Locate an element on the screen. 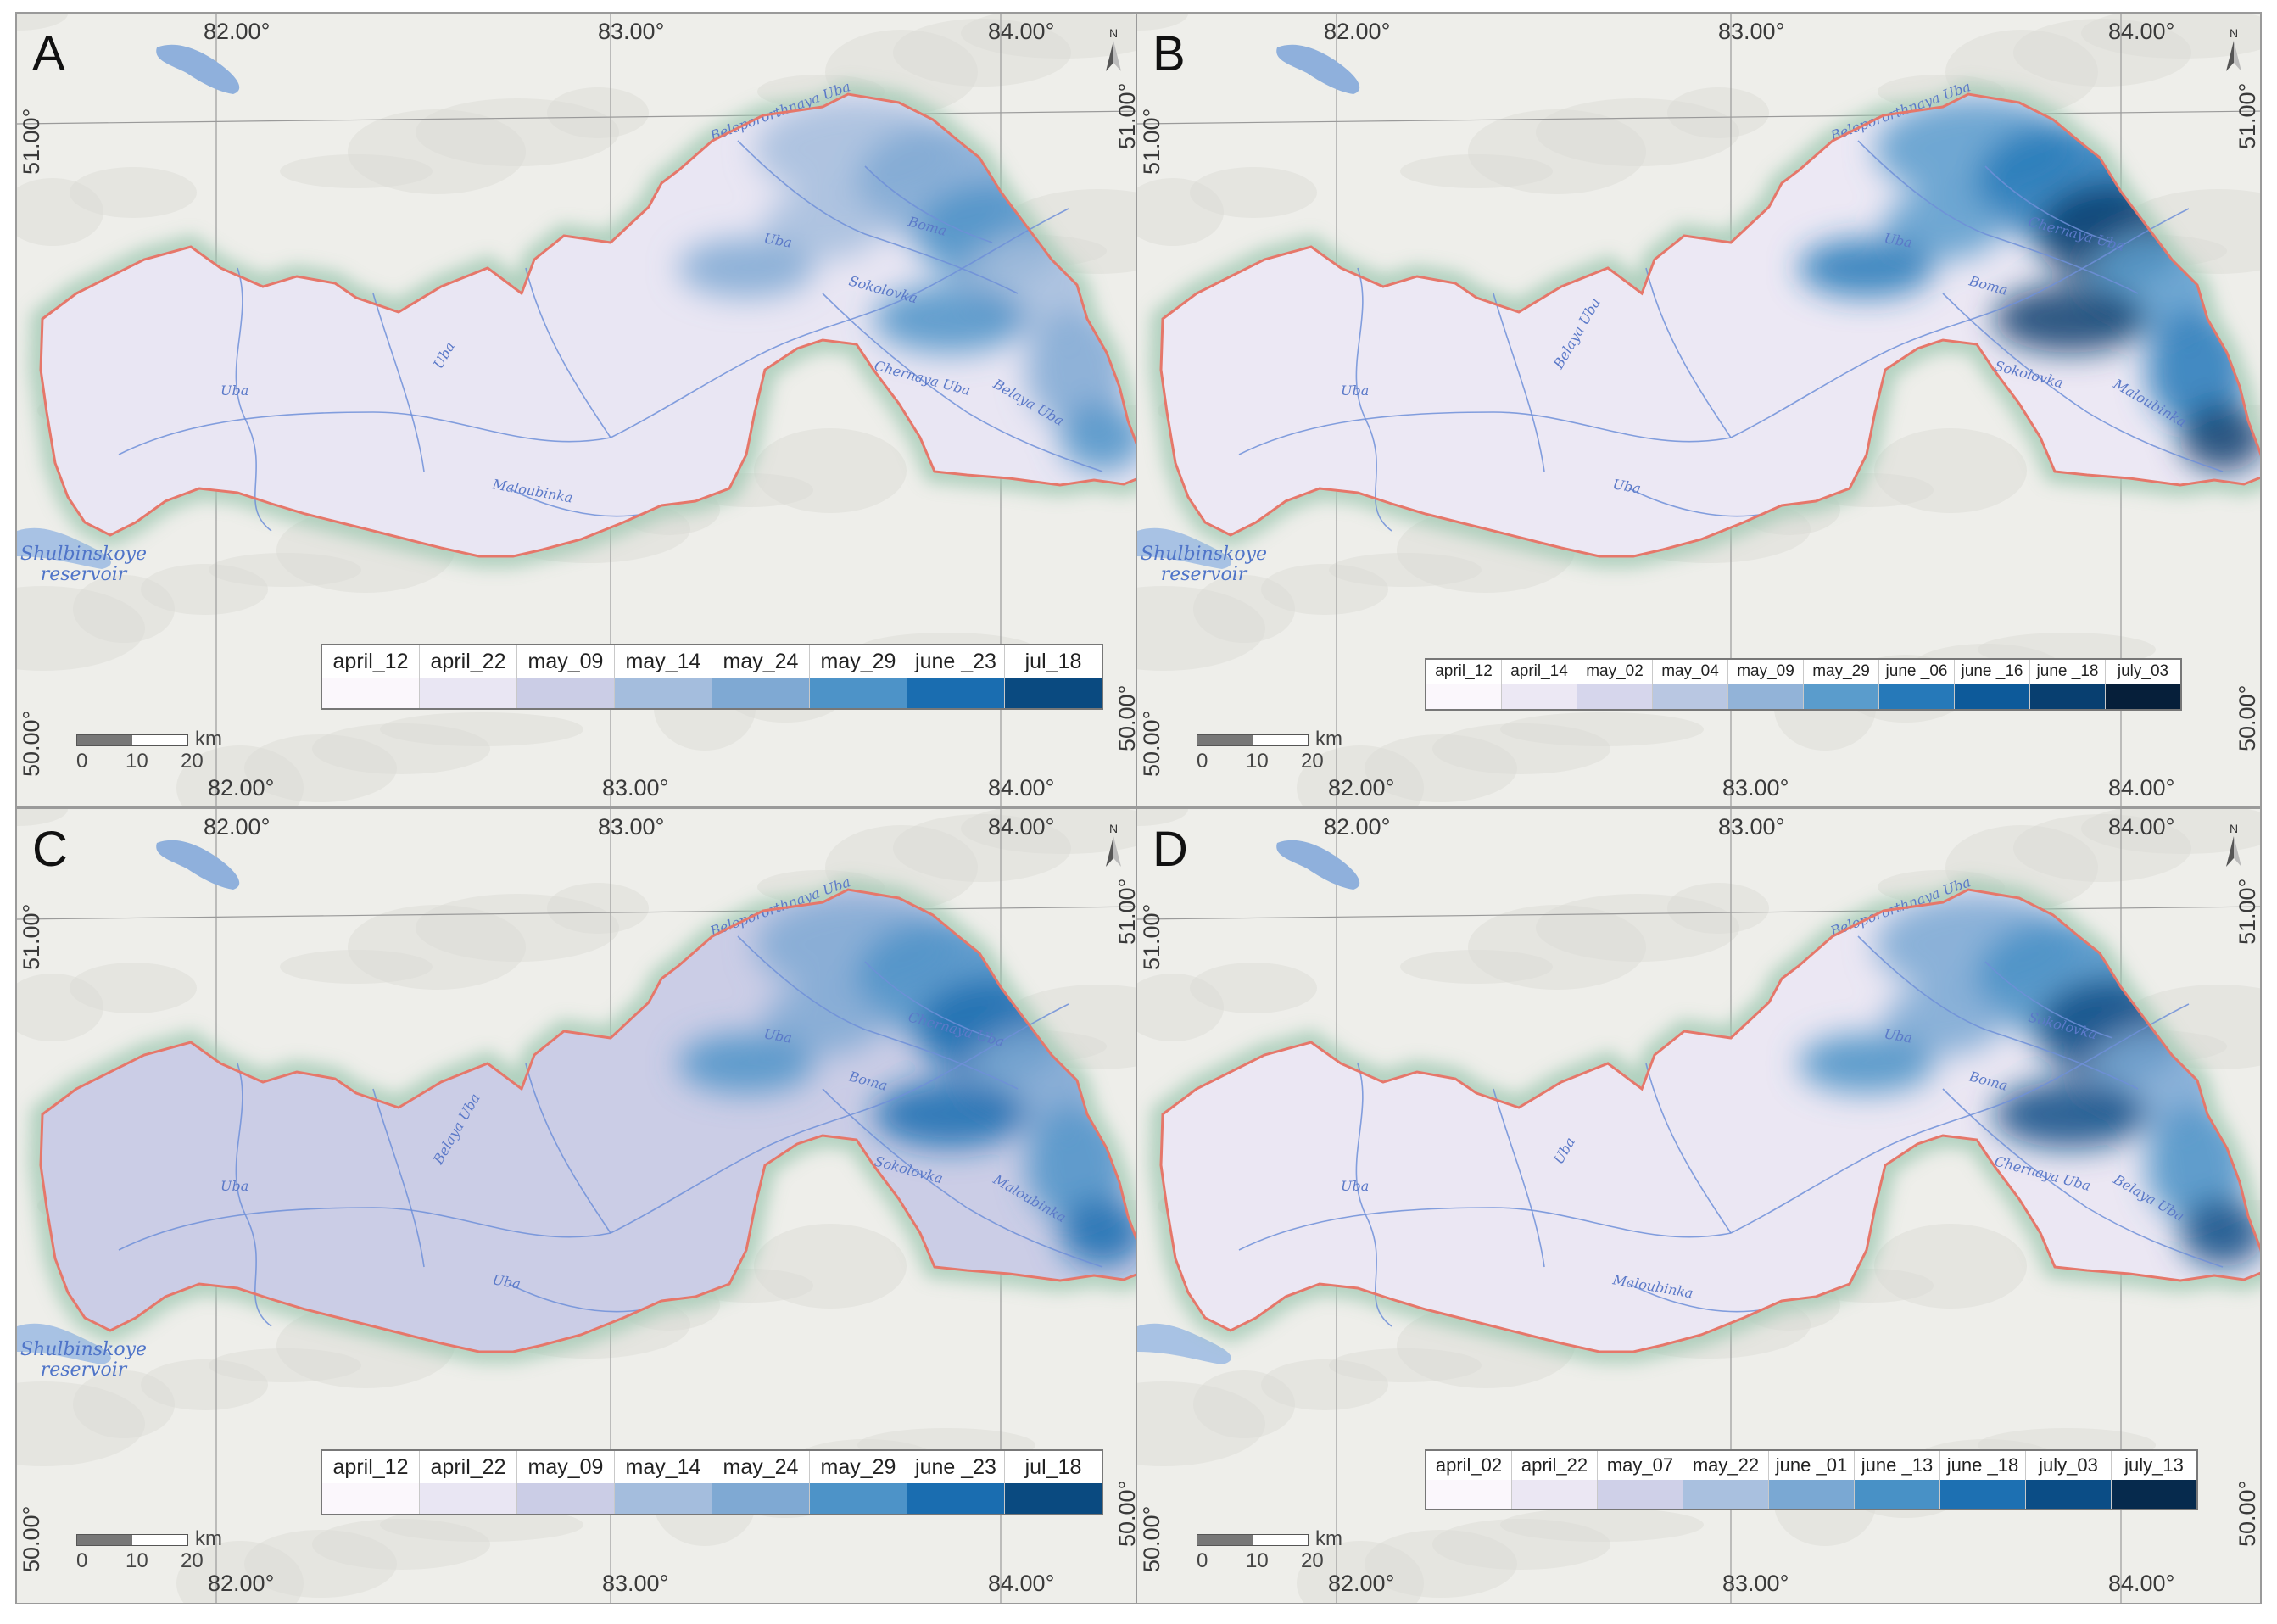  scale-unit: km is located at coordinates (208, 1538).